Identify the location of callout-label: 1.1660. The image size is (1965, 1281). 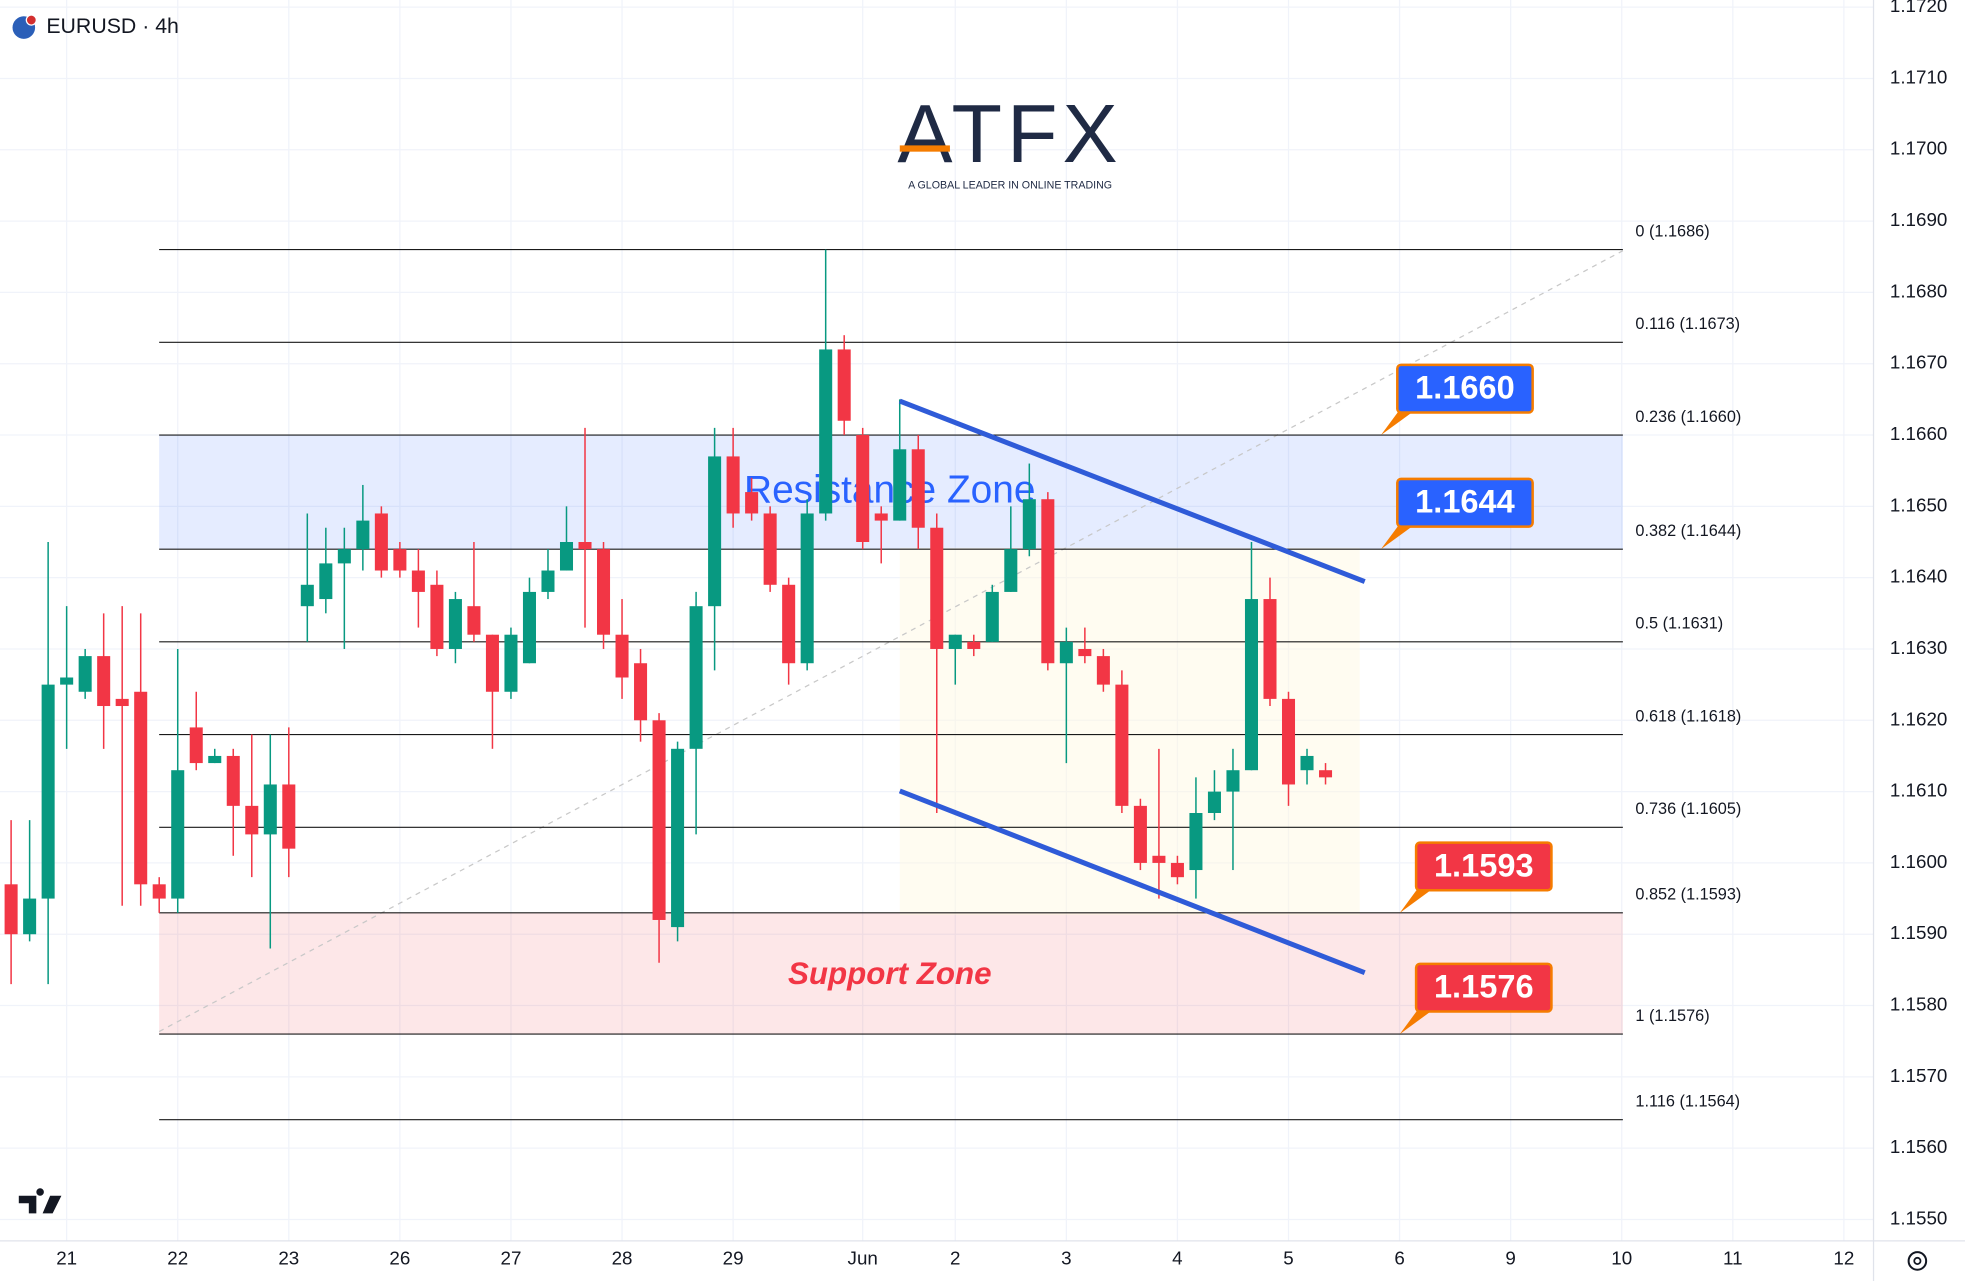
(1465, 388).